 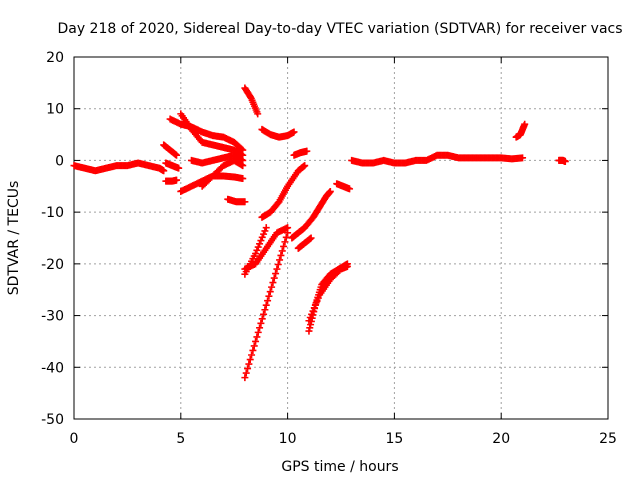 I want to click on series-arc-high, so click(x=206, y=134).